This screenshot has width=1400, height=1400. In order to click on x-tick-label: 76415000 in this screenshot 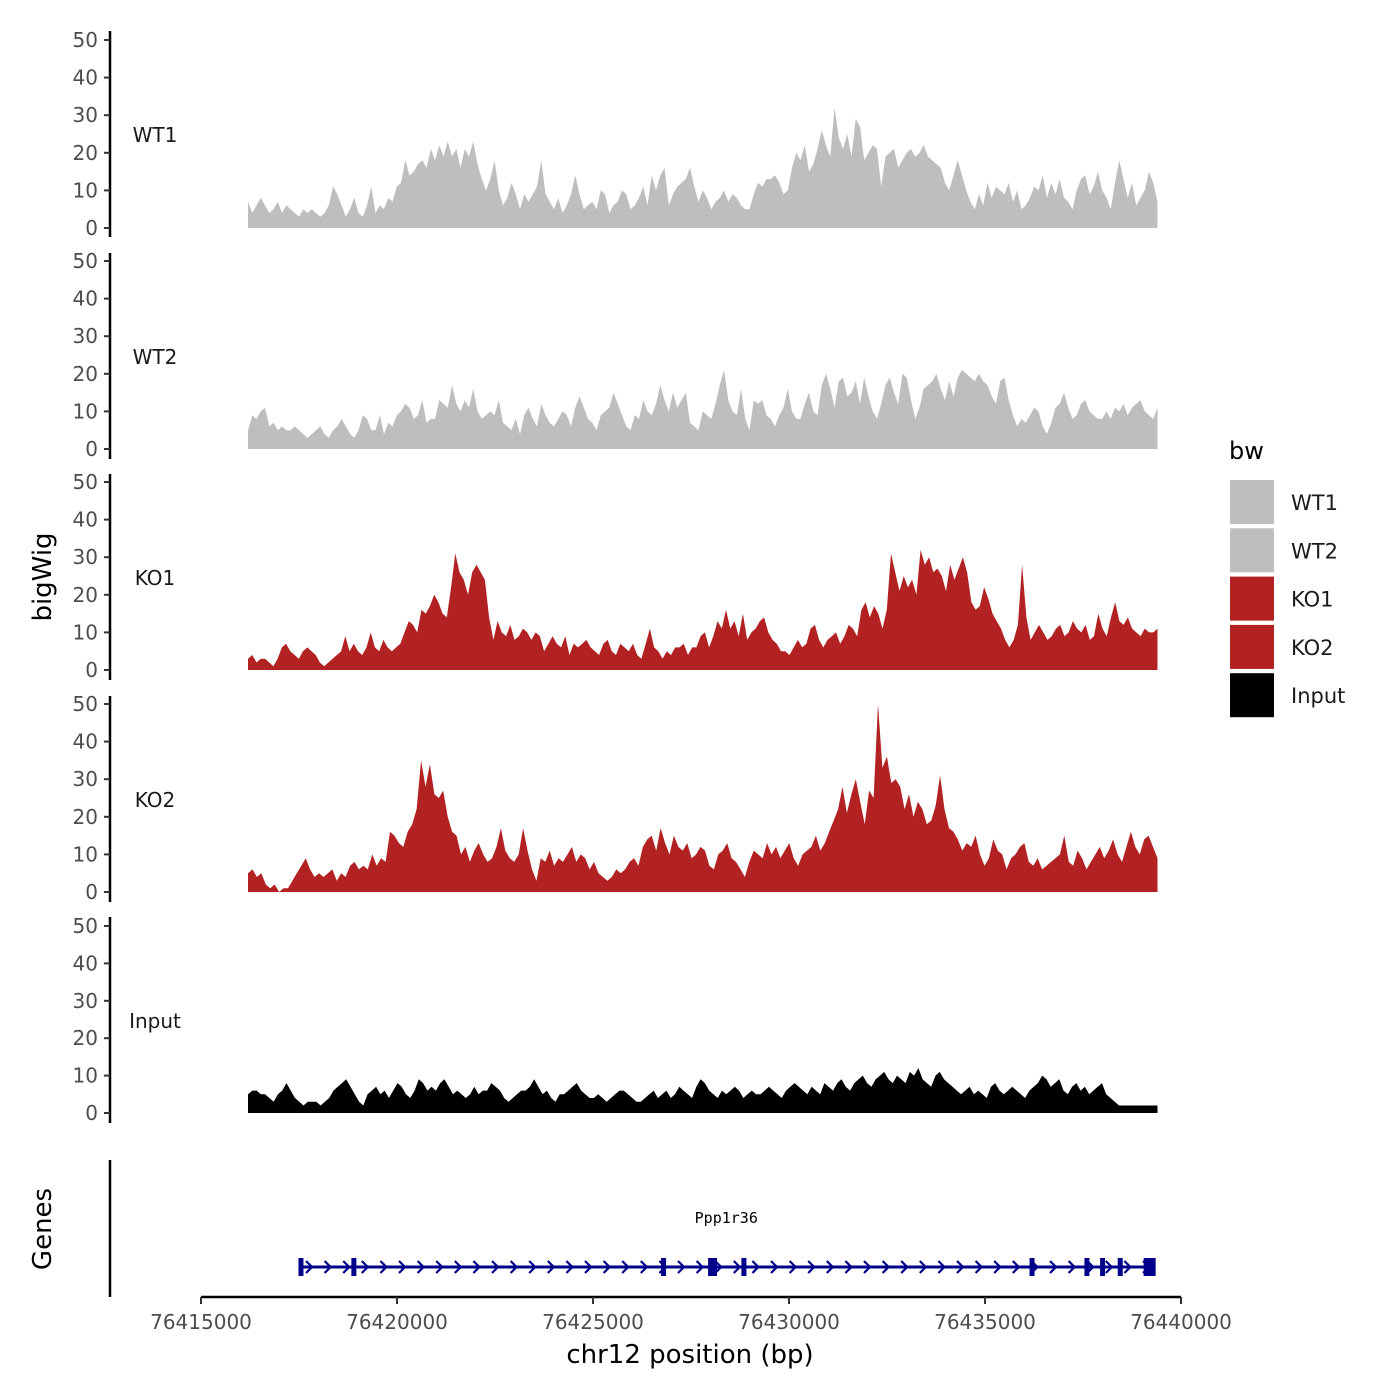, I will do `click(201, 1322)`.